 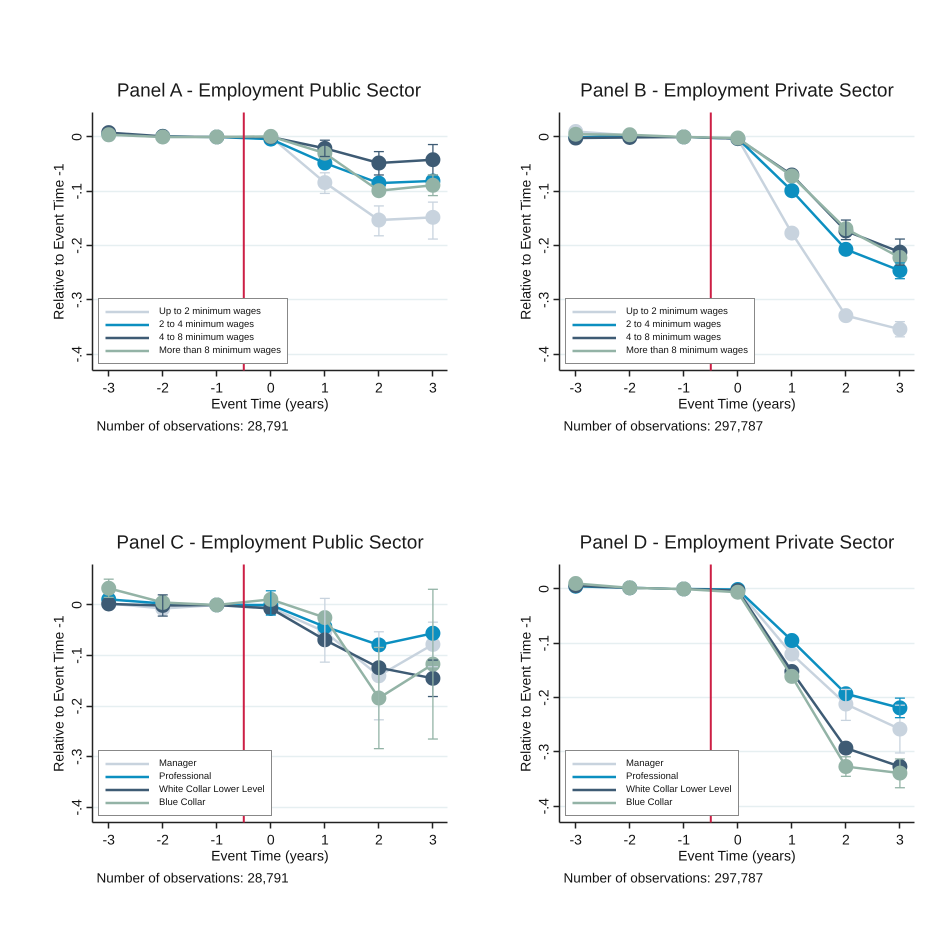 What do you see at coordinates (270, 543) in the screenshot?
I see `chart-title: Panel C - Employment Public Sector` at bounding box center [270, 543].